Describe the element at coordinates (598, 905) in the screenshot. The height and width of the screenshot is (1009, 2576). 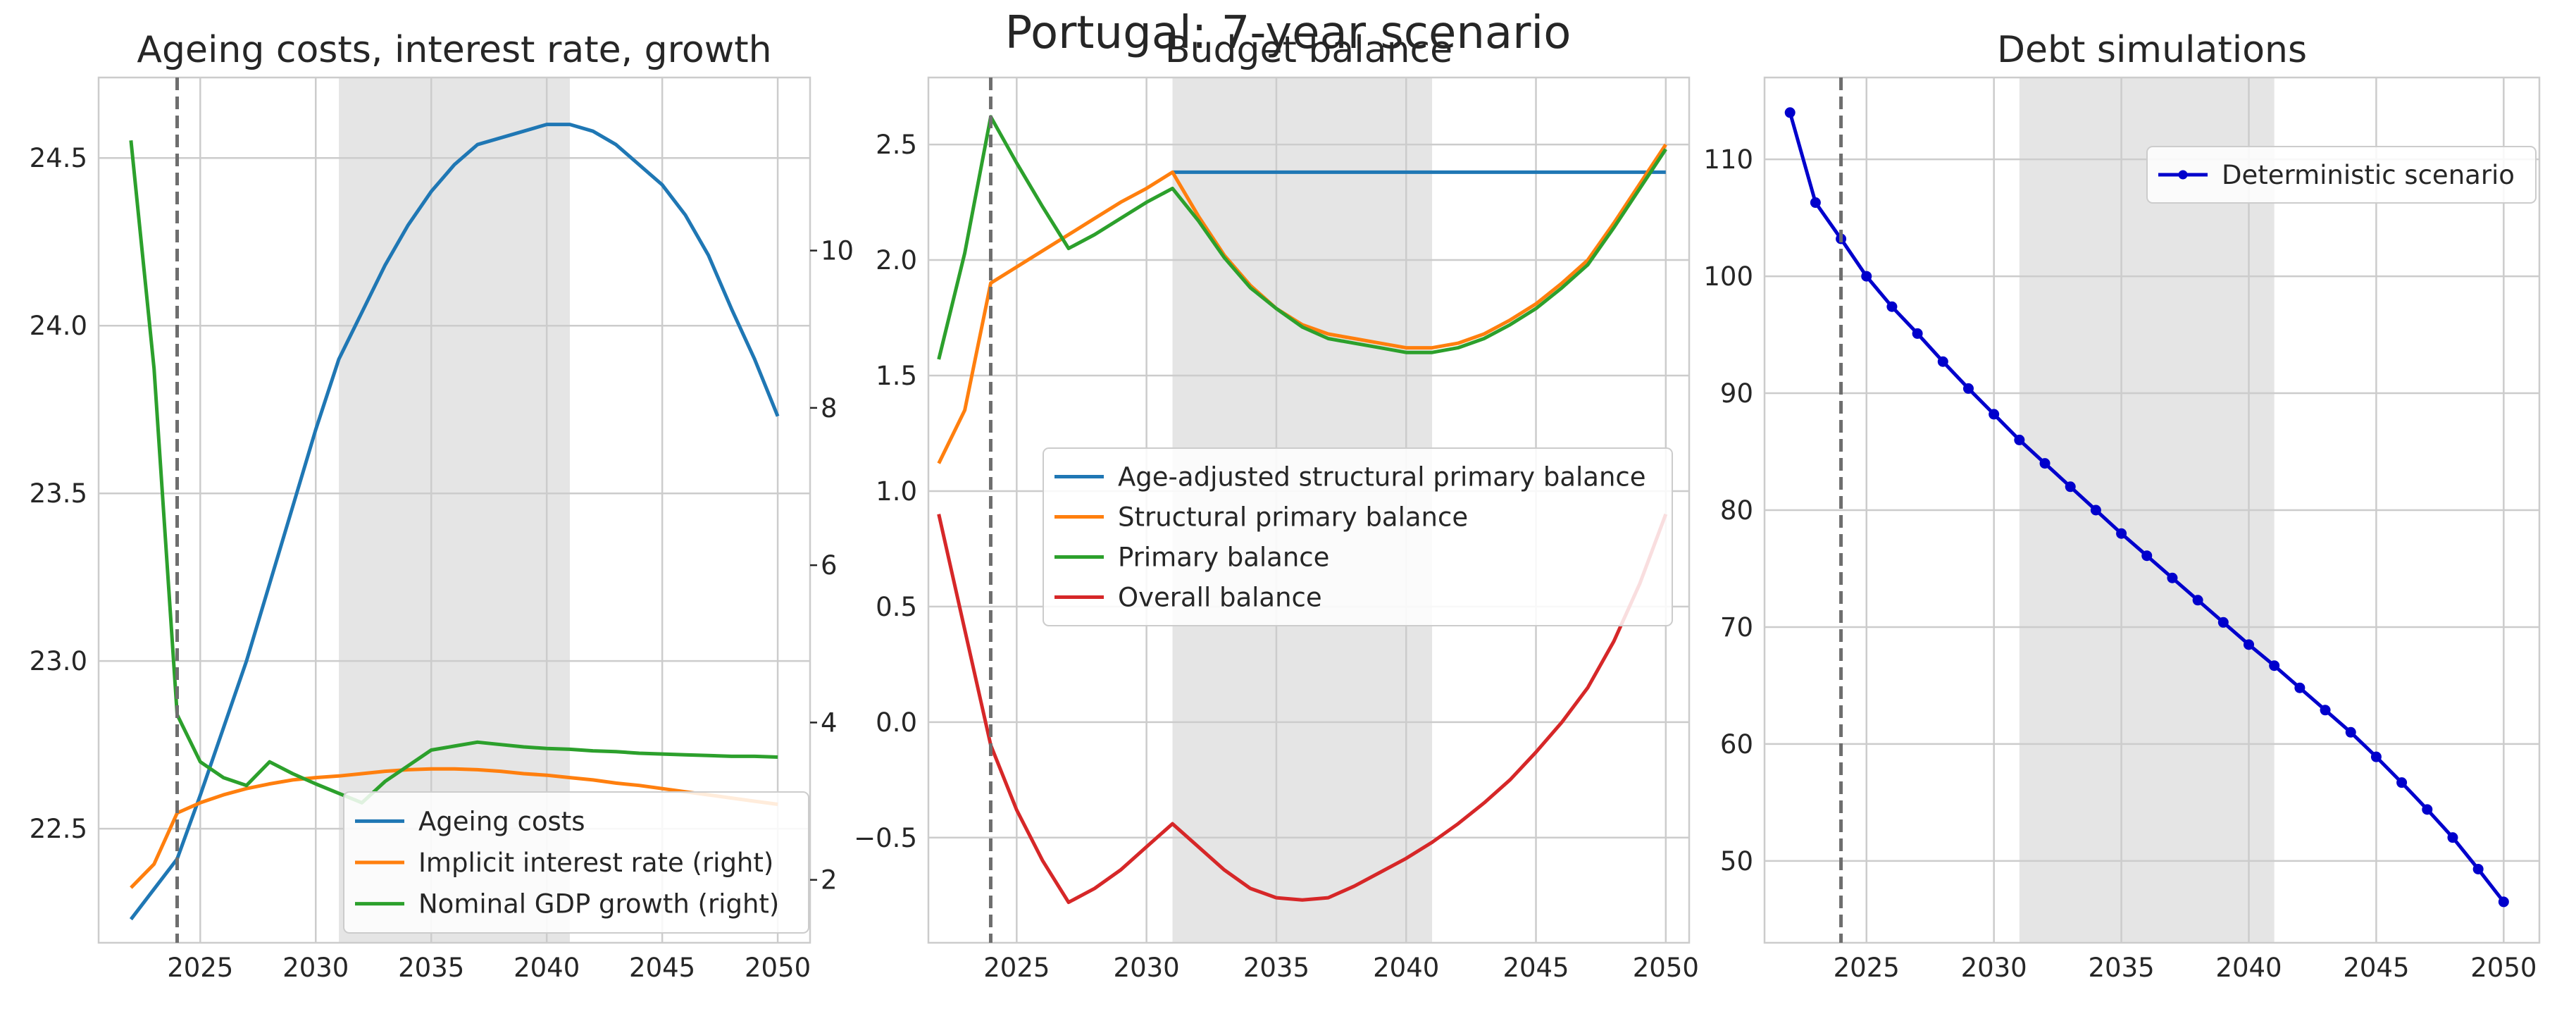
I see `legend-label: Nominal GDP growth (right)` at that location.